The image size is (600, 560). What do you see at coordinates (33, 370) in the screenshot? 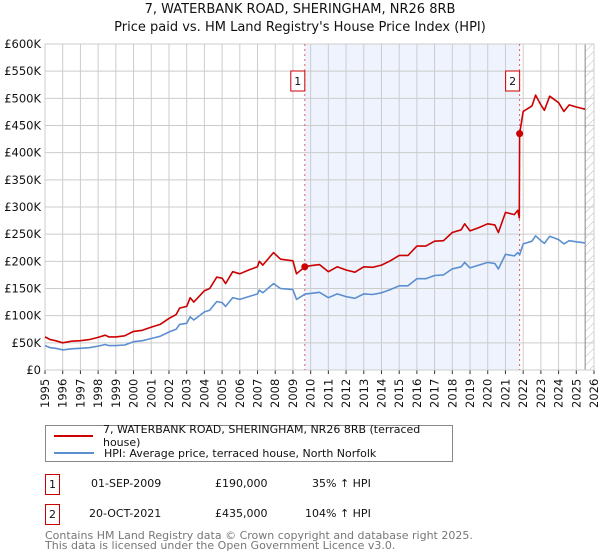
I see `y-tick-label: £0` at bounding box center [33, 370].